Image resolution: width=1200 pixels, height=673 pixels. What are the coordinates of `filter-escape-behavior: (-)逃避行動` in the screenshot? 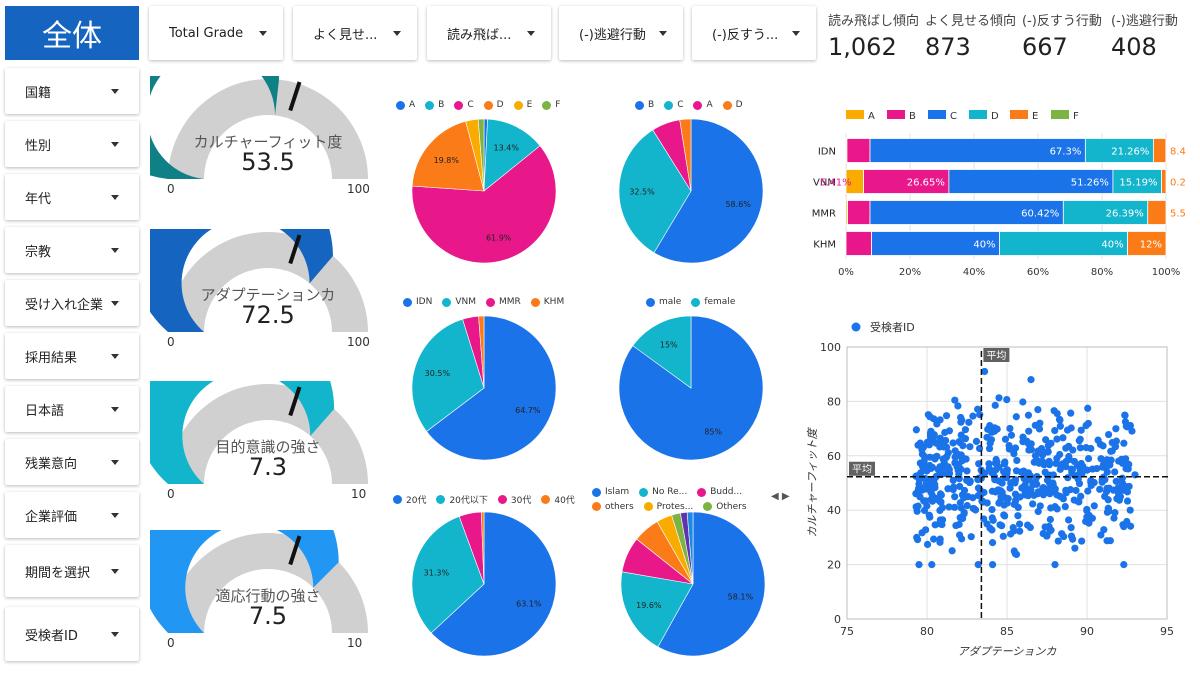 It's located at (621, 33).